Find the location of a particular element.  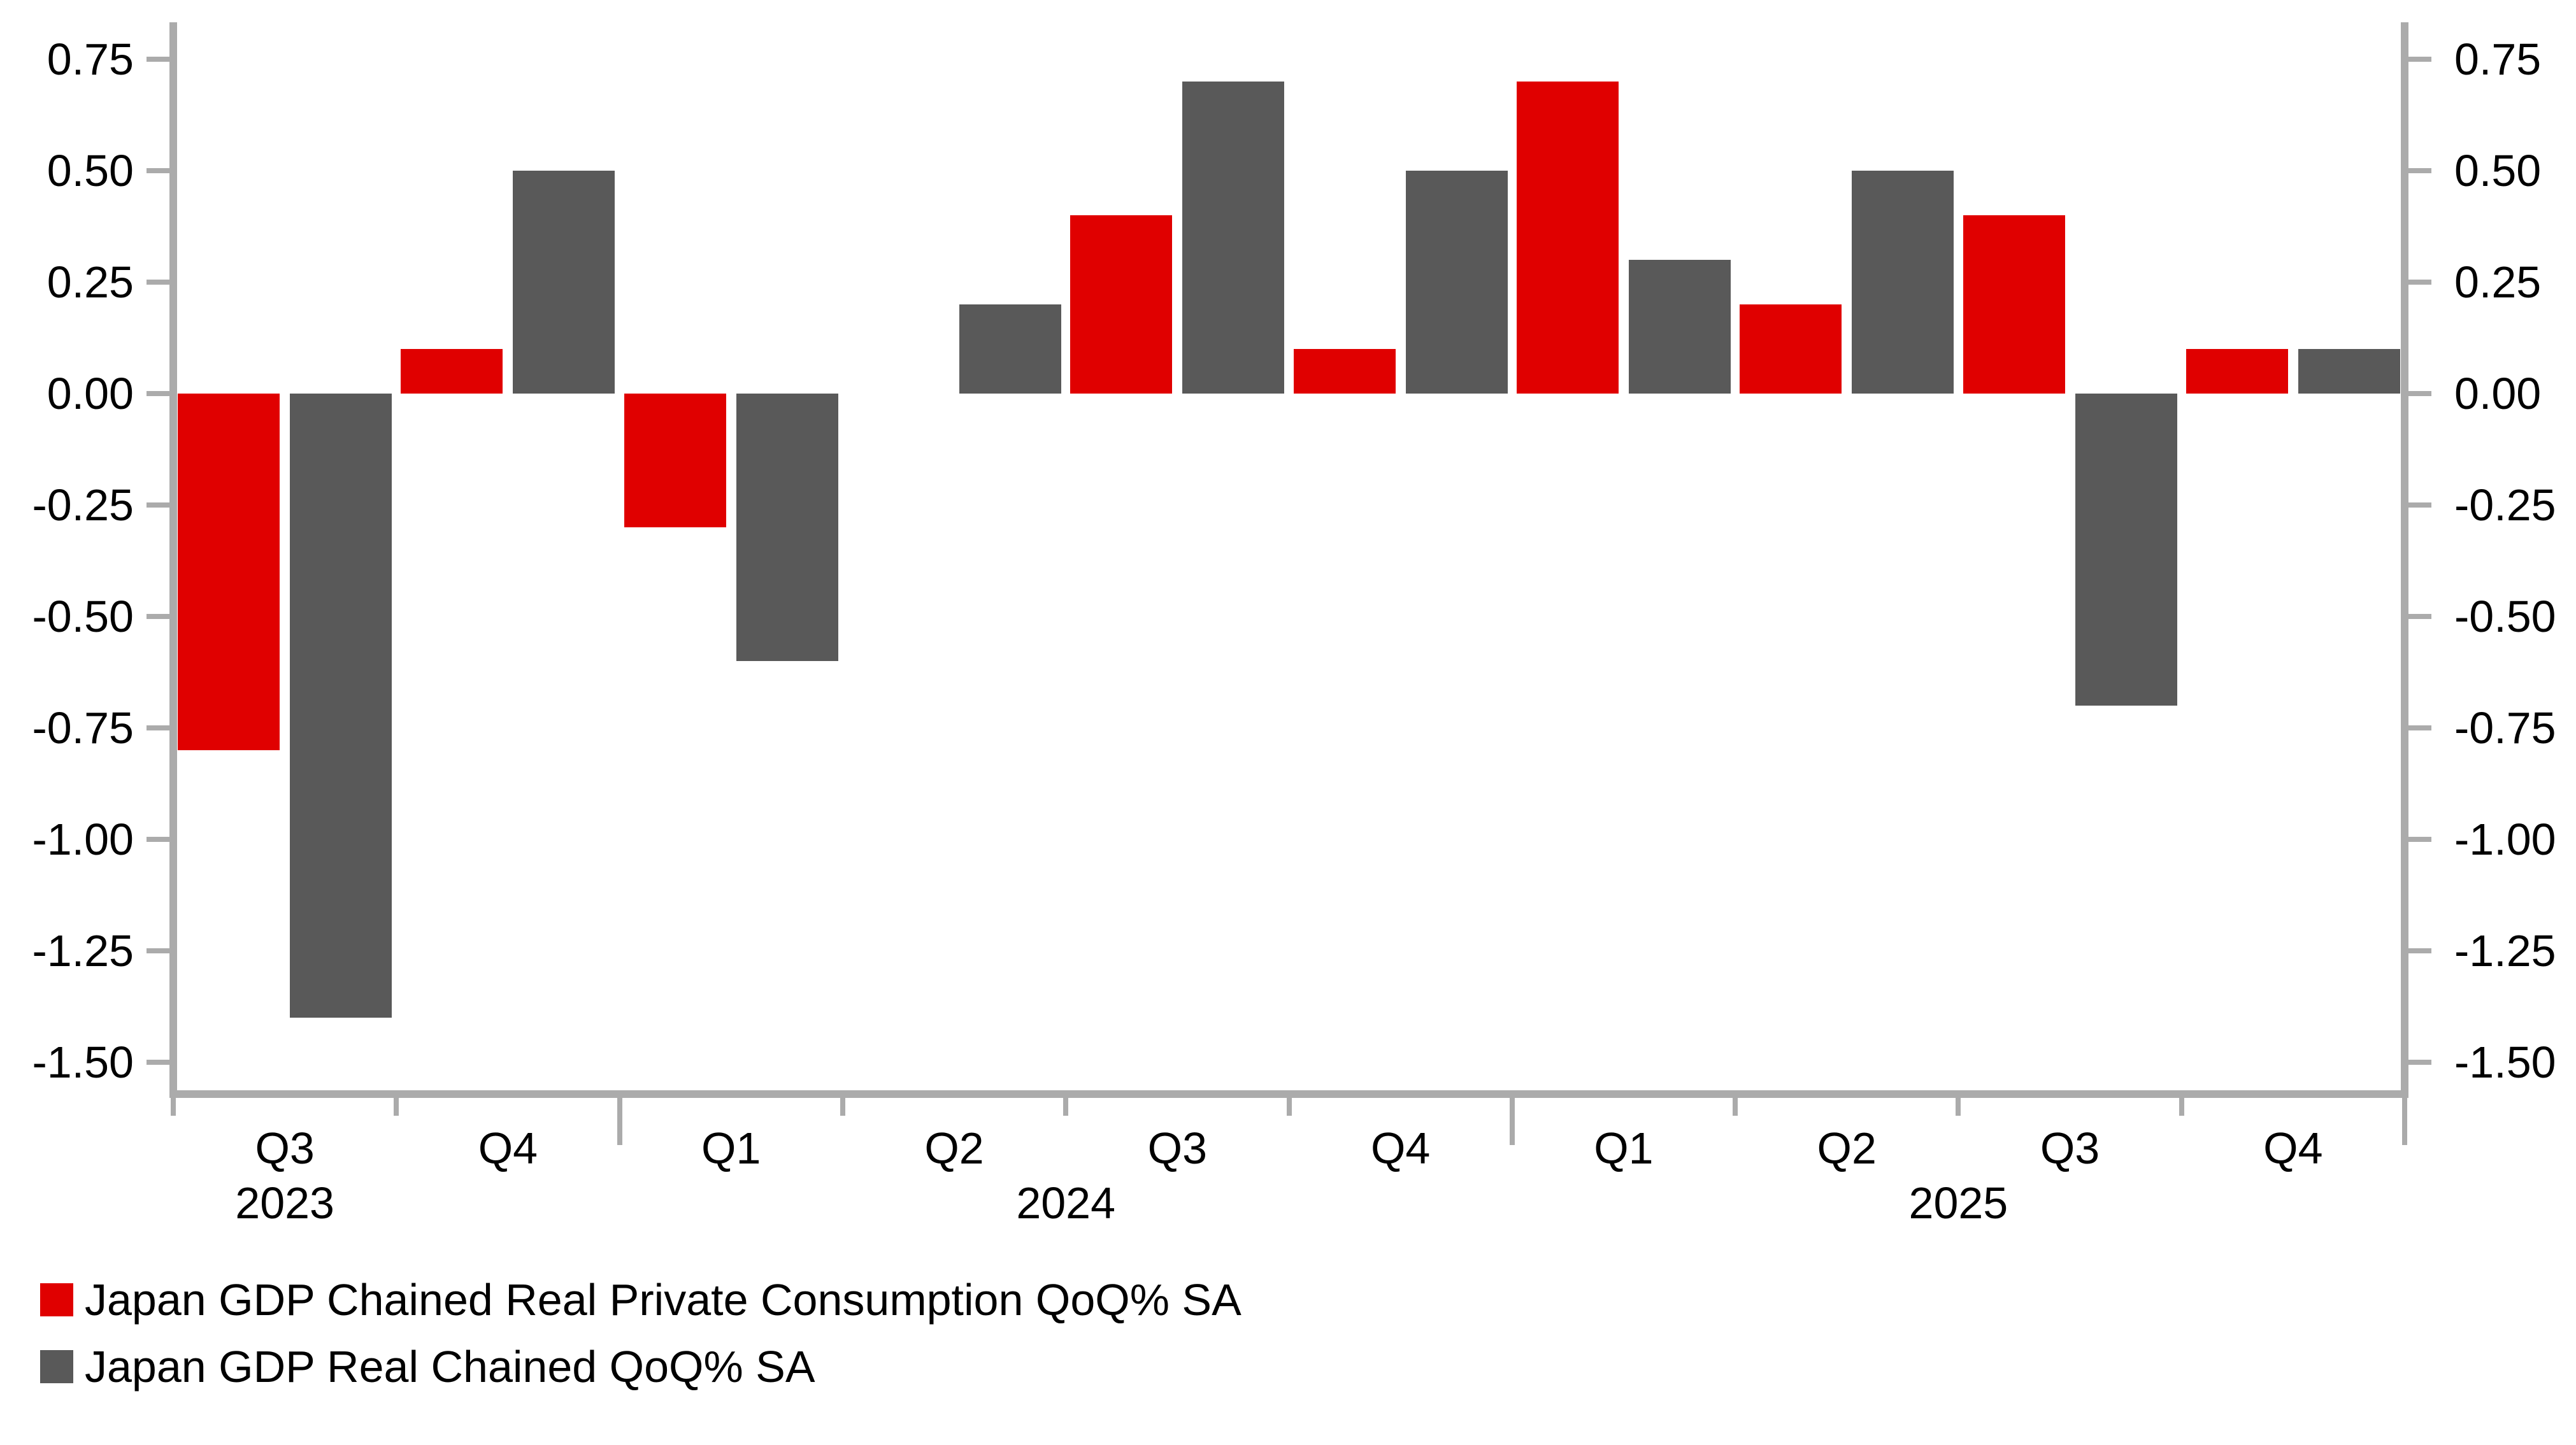

y-tick-label-left: -1.50 is located at coordinates (83, 1062).